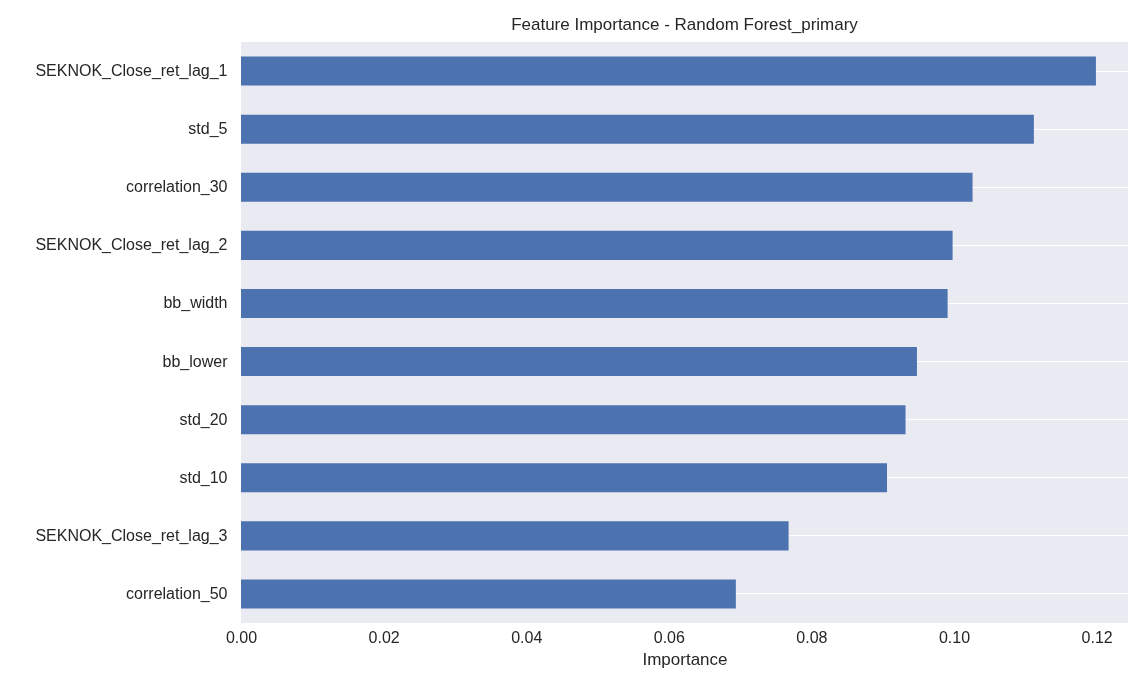 The image size is (1128, 681). Describe the element at coordinates (177, 593) in the screenshot. I see `y-tick-label: correlation_50` at that location.